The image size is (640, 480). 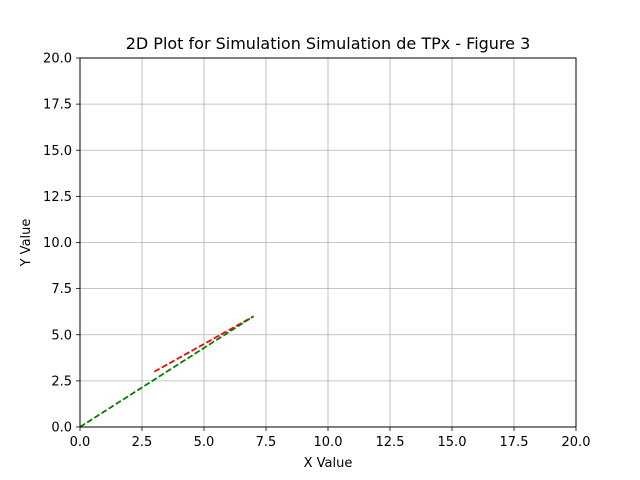 I want to click on y-tick-label: 2.5, so click(x=61, y=381).